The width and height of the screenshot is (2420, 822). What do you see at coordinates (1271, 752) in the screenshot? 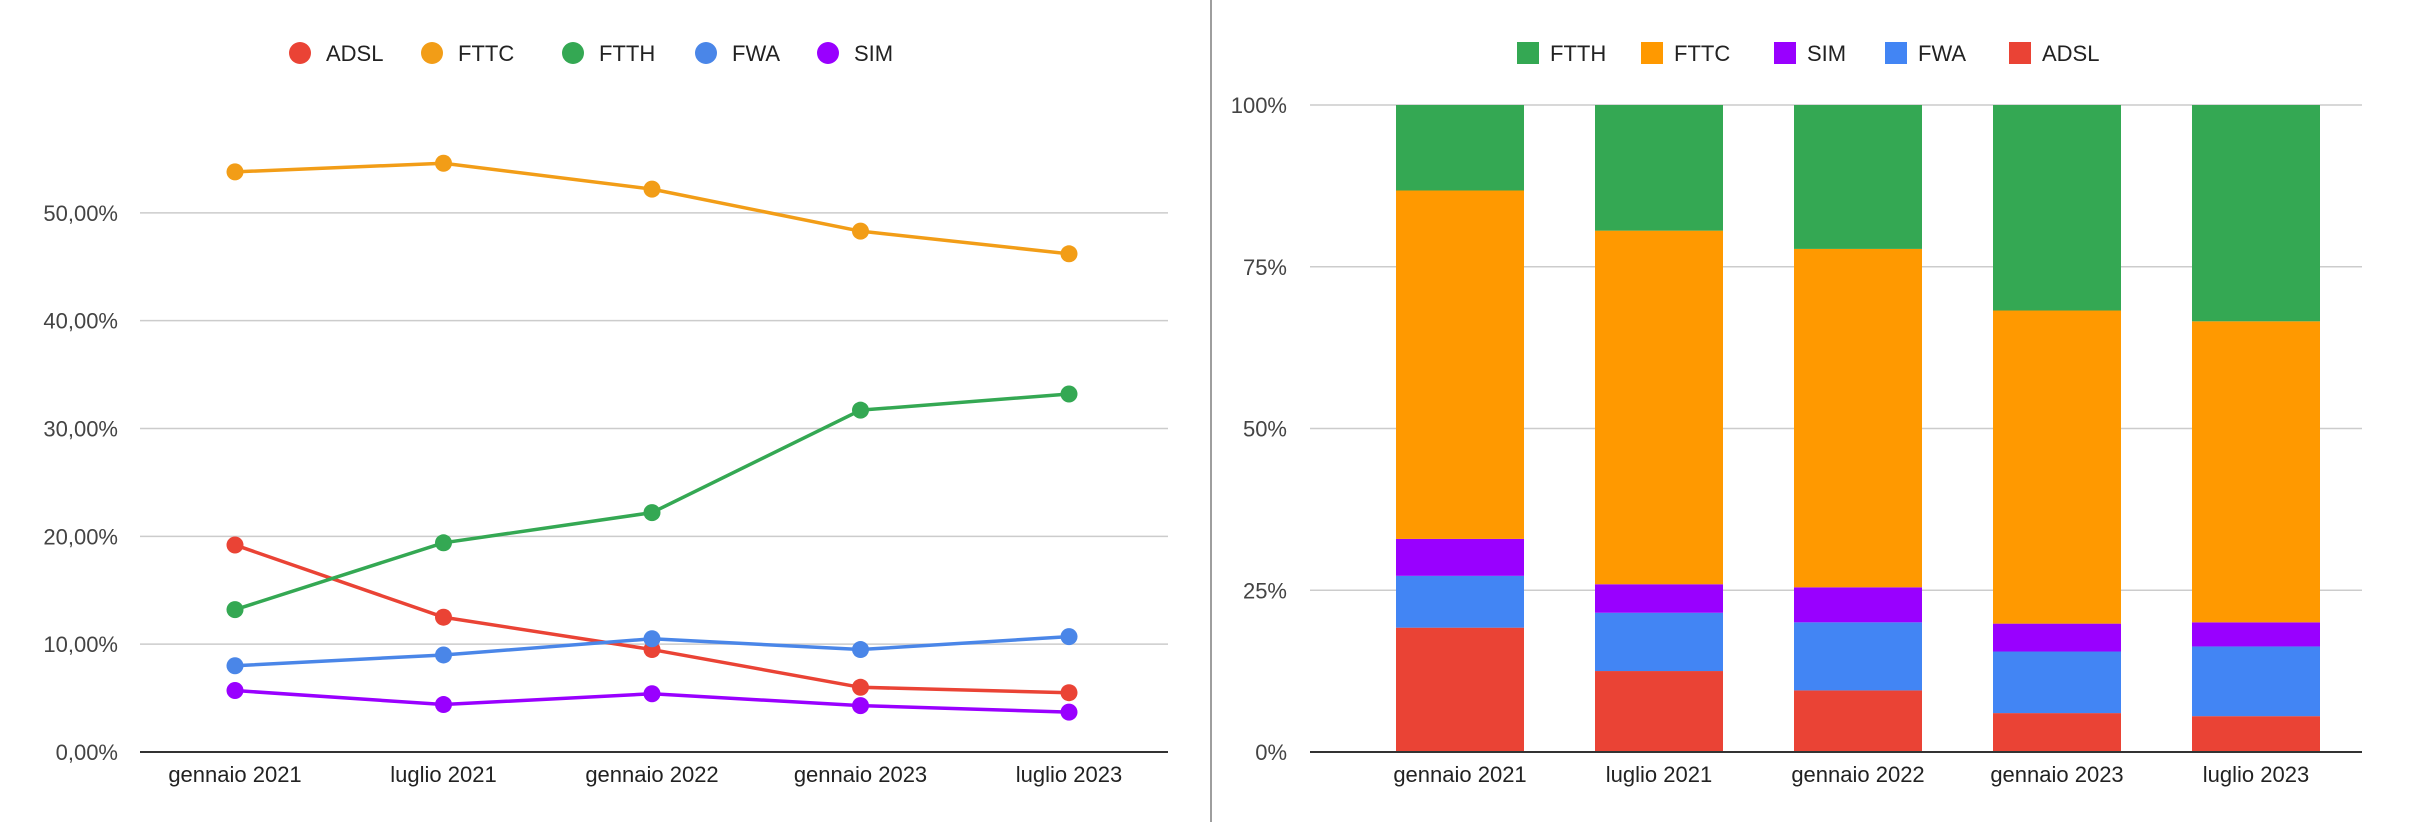
I see `y-tick-label: 0%` at bounding box center [1271, 752].